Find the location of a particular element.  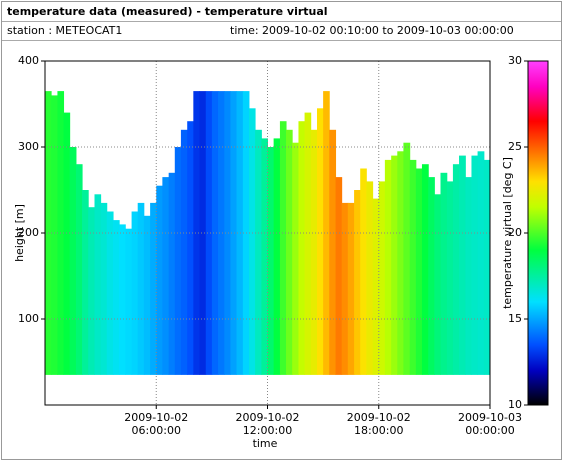

colorbar is located at coordinates (538, 233).